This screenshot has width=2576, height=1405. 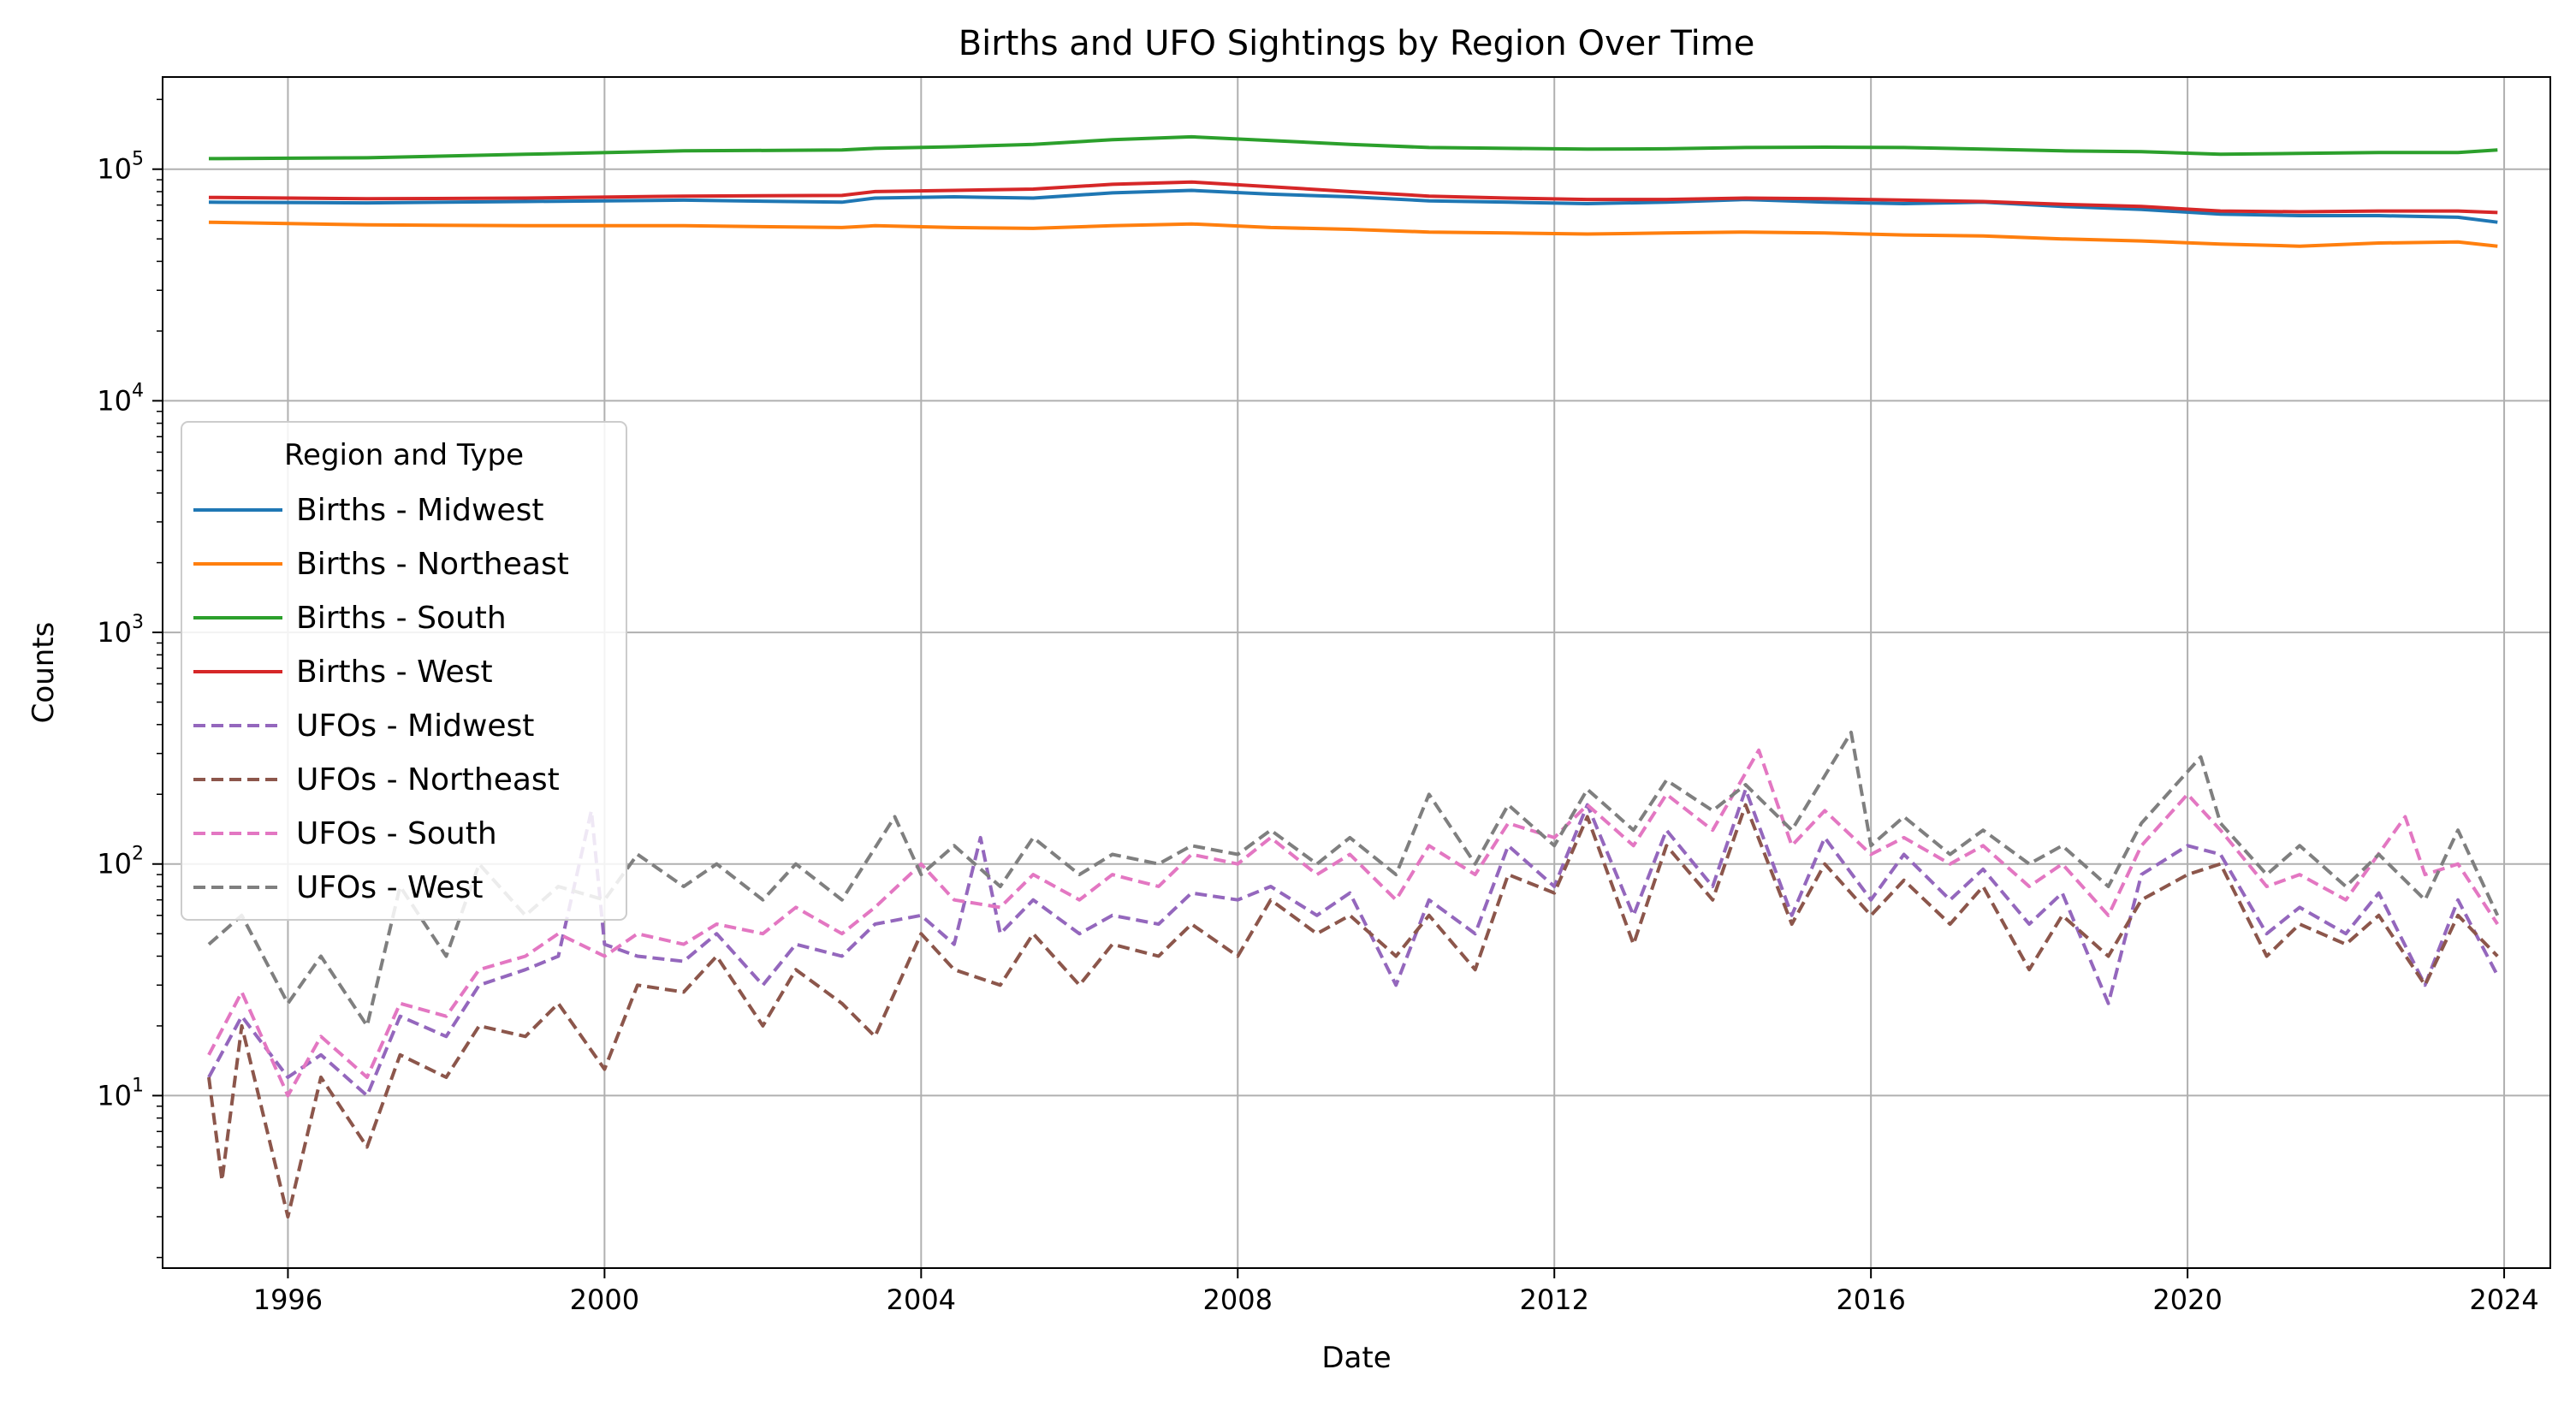 What do you see at coordinates (1238, 1299) in the screenshot?
I see `x-tick-label: 2008` at bounding box center [1238, 1299].